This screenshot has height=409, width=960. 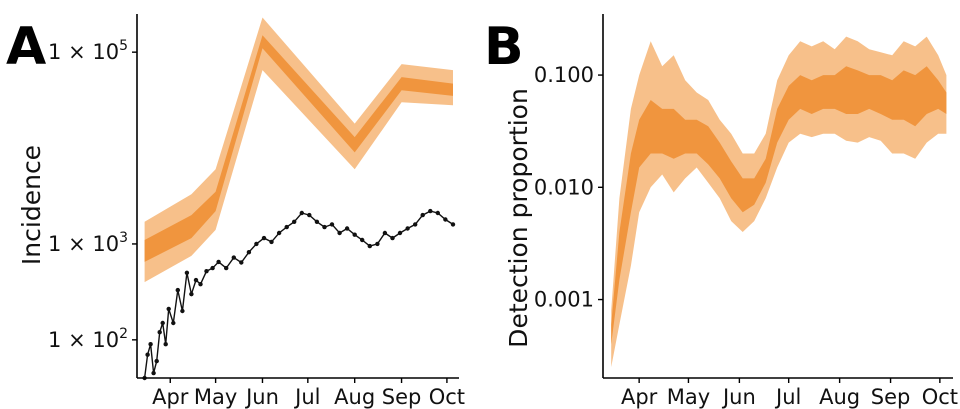 I want to click on panel-b-x-tick-label: Jun, so click(x=738, y=397).